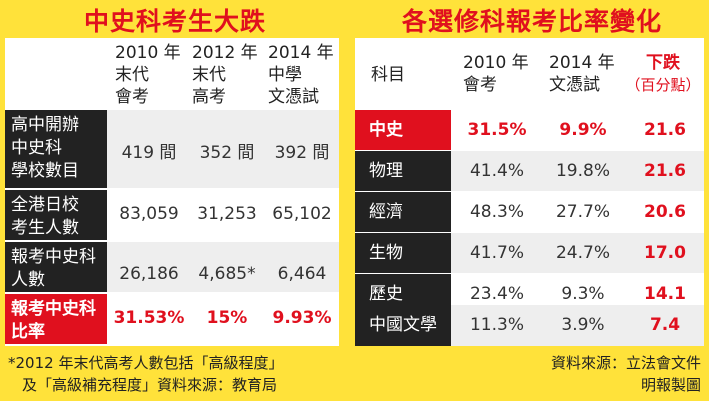 This screenshot has height=401, width=709. I want to click on table-row-highlight: 中史 31.5% 9.9% 21.6, so click(529, 130).